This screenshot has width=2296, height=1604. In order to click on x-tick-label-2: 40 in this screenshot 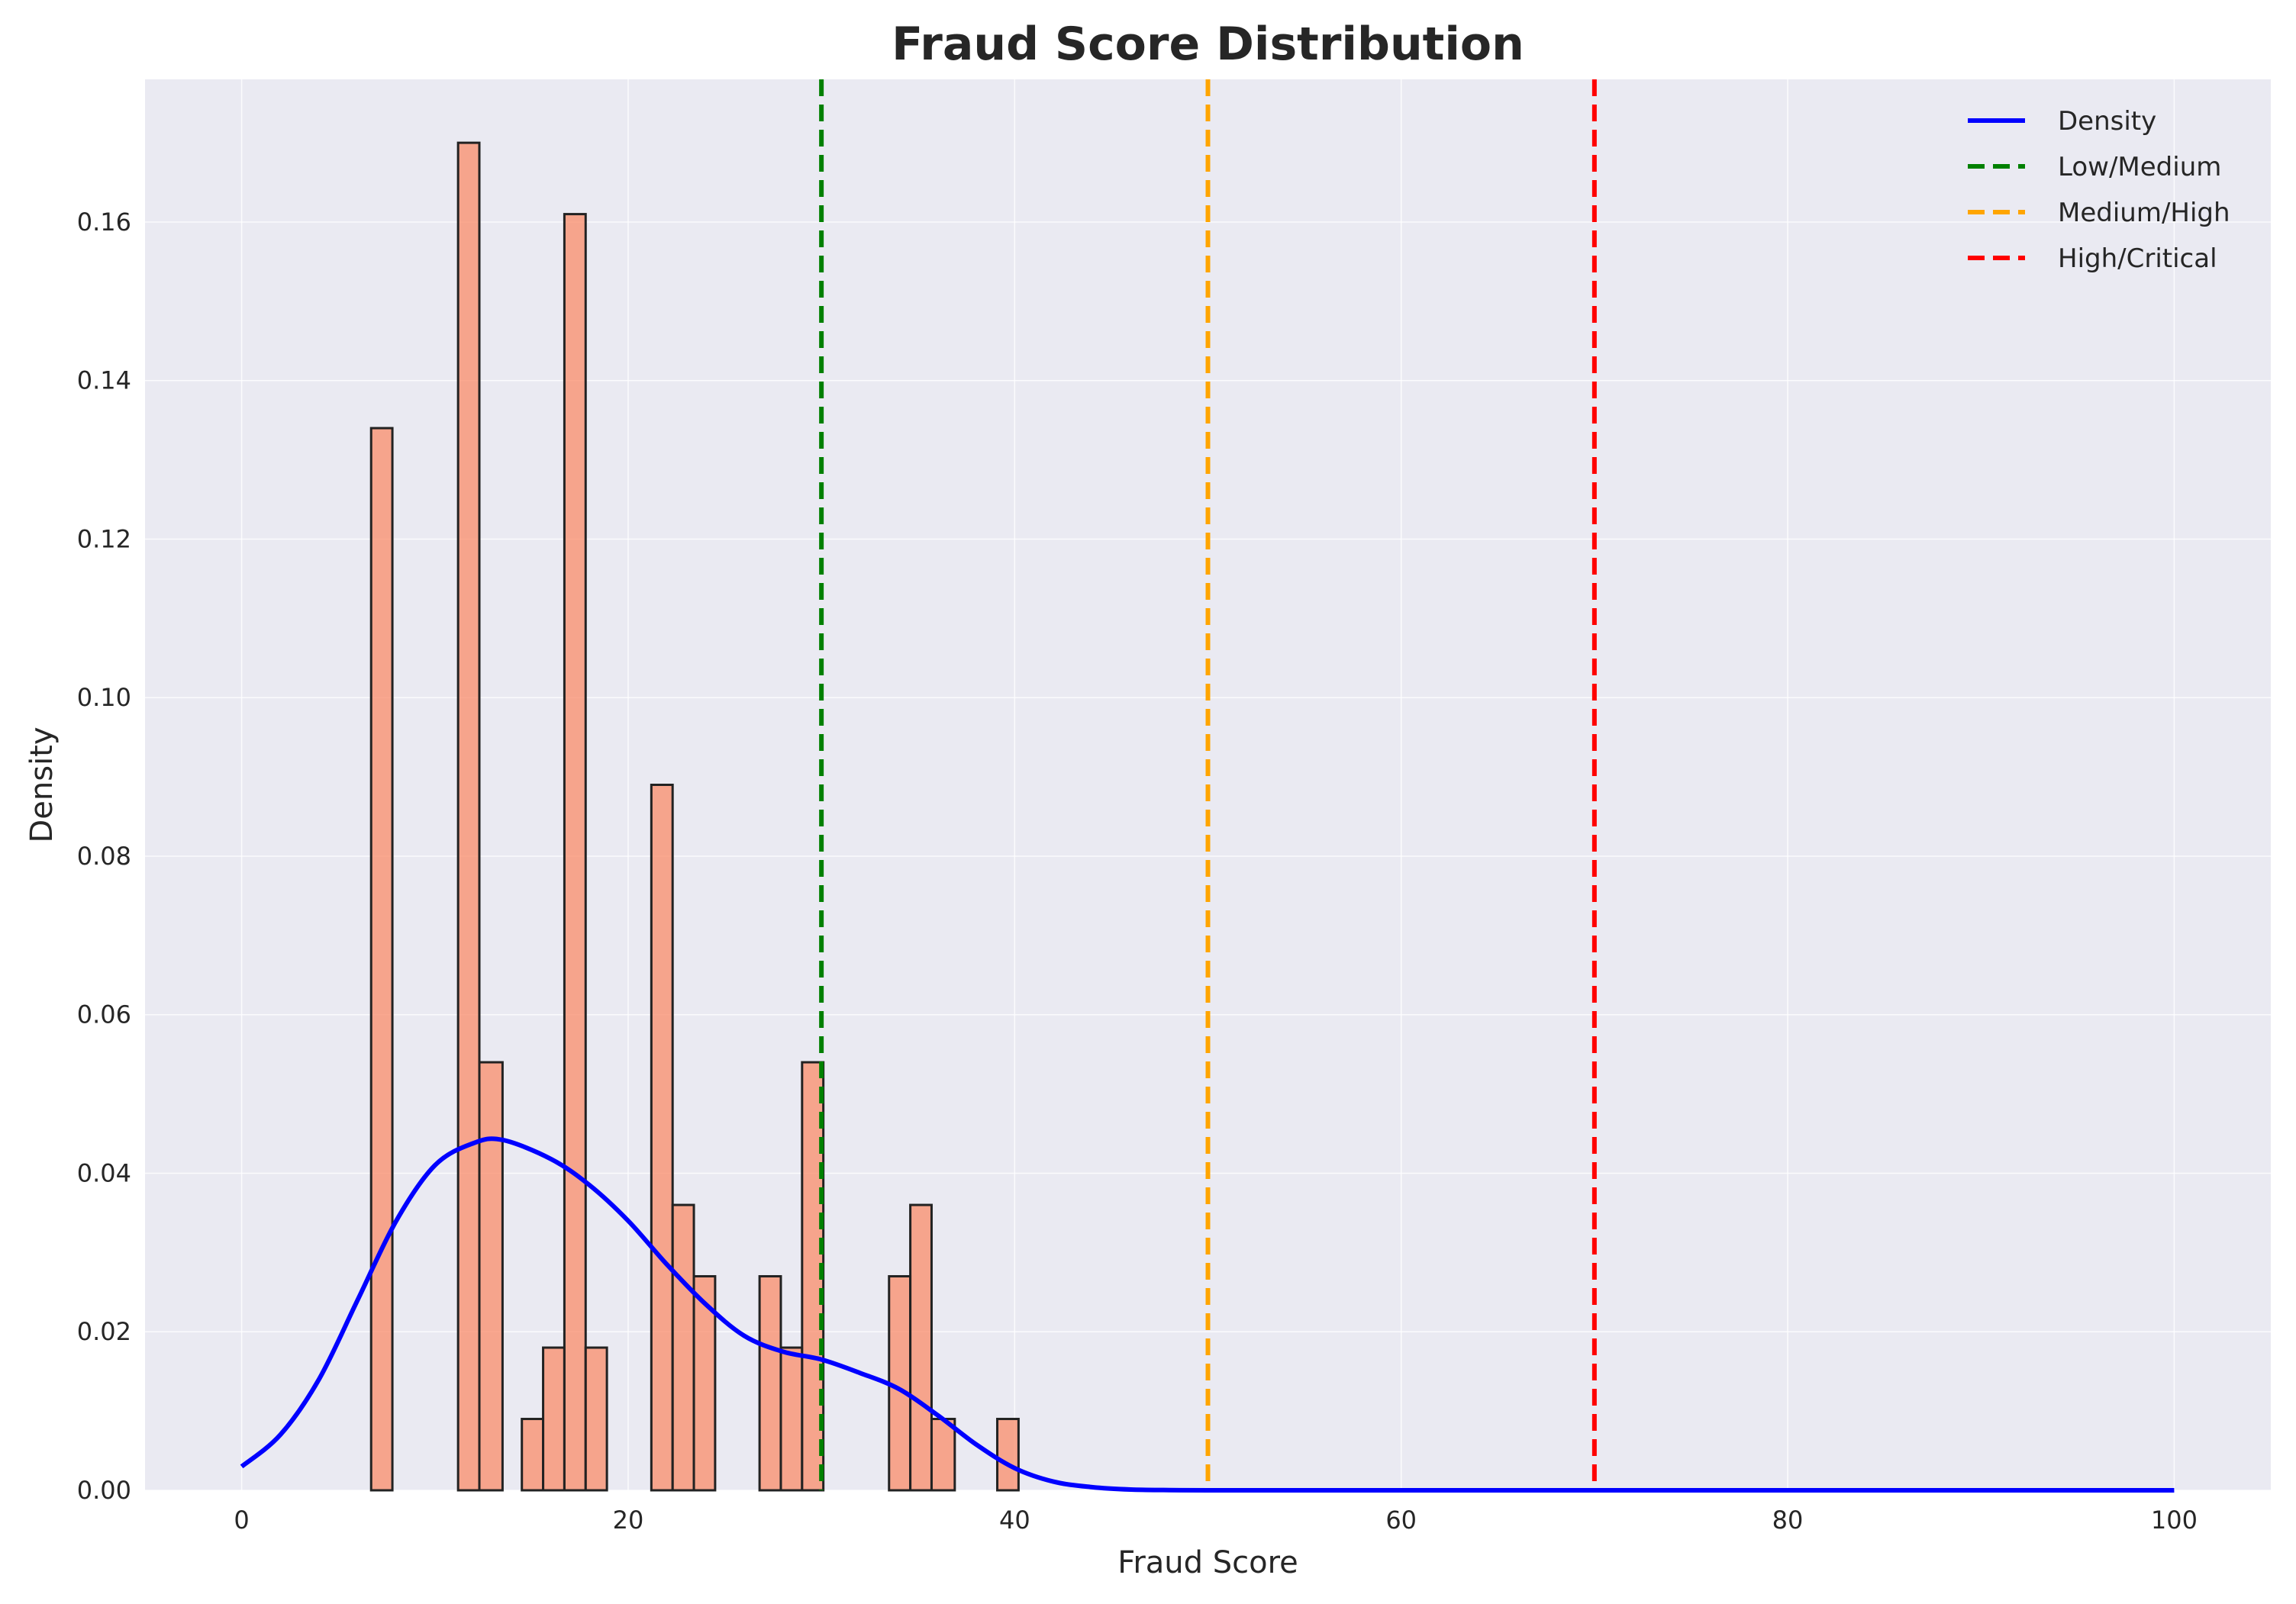, I will do `click(1014, 1520)`.